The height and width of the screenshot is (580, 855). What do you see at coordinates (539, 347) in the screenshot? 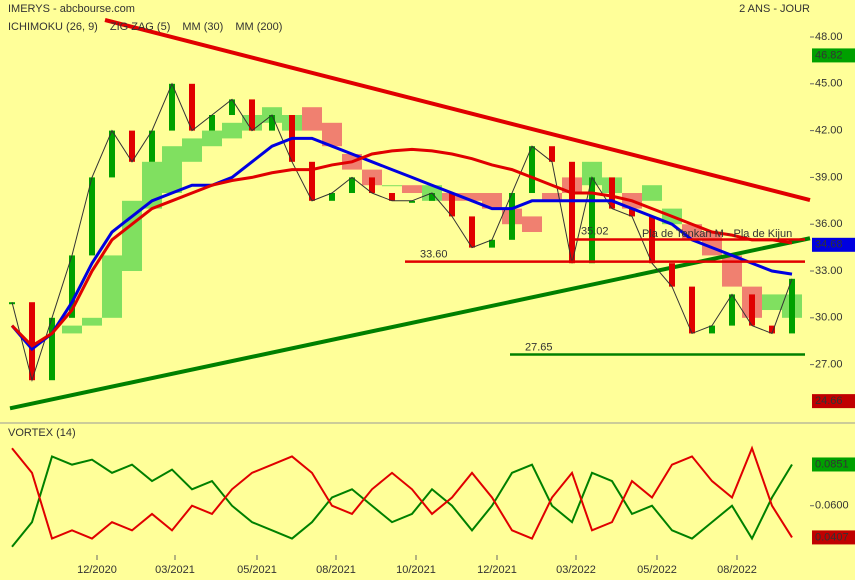
I see `level-label: 27.65` at bounding box center [539, 347].